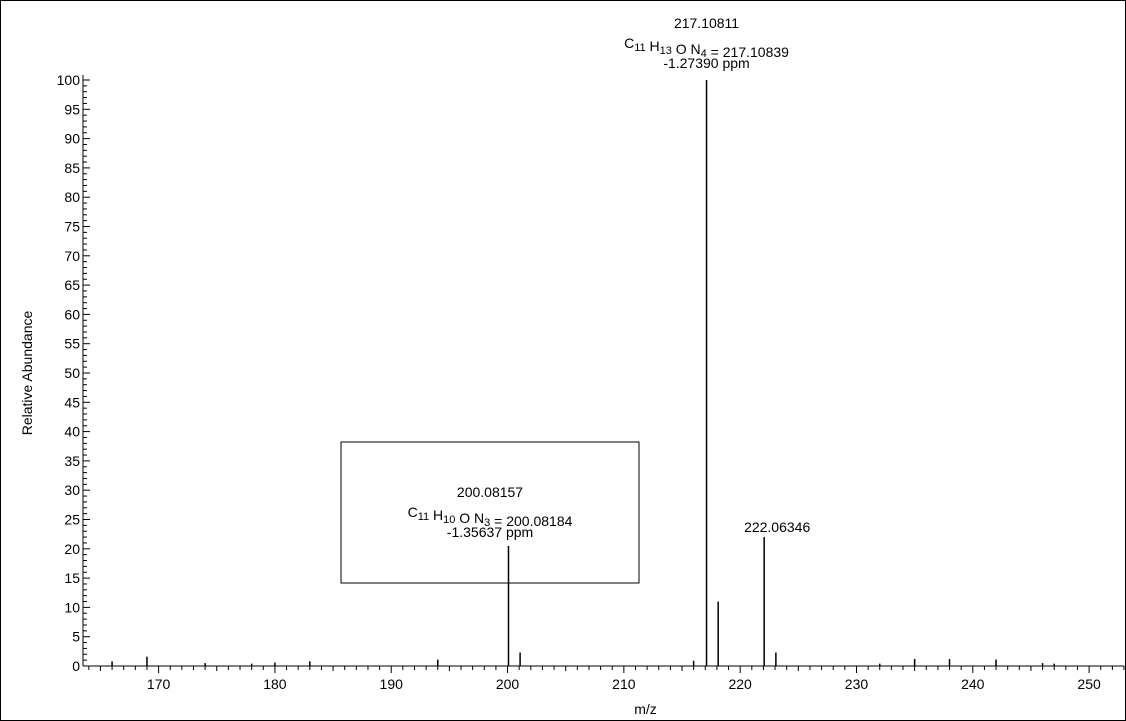 The height and width of the screenshot is (721, 1126). Describe the element at coordinates (72, 373) in the screenshot. I see `y-tick-label: 50` at that location.